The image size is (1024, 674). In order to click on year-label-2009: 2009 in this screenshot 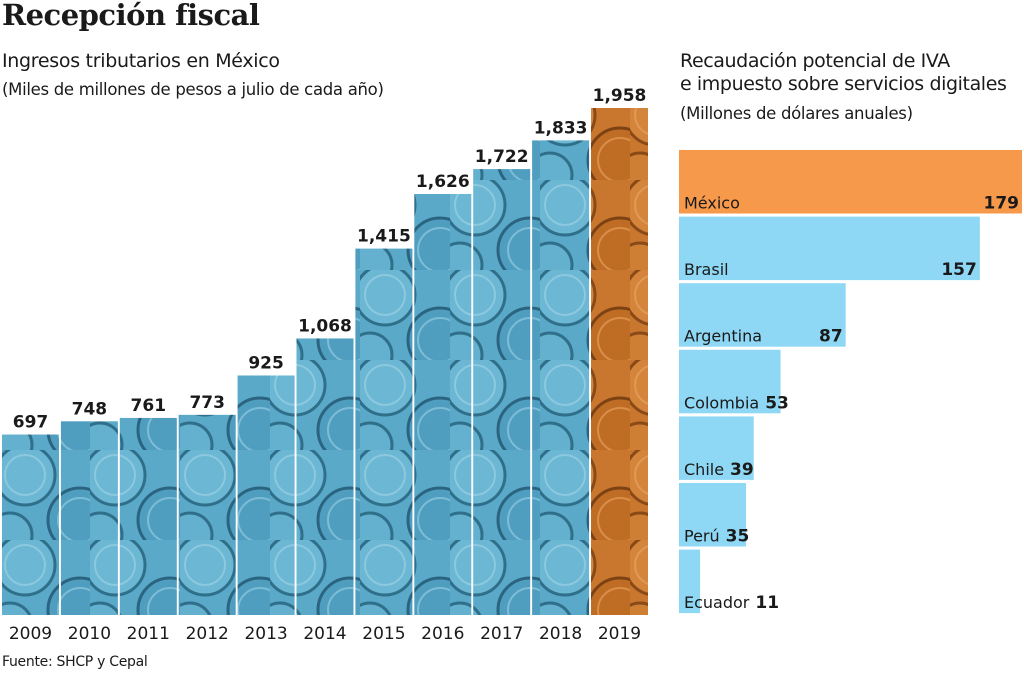, I will do `click(30, 634)`.